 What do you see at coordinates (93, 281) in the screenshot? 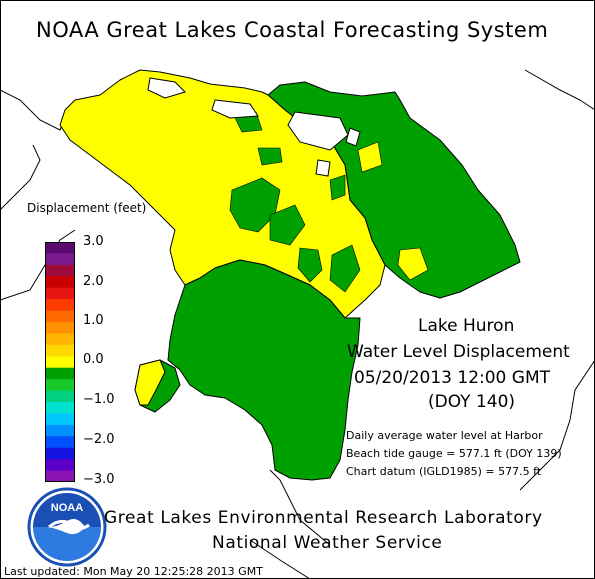
I see `legend-tick-label: 2.0` at bounding box center [93, 281].